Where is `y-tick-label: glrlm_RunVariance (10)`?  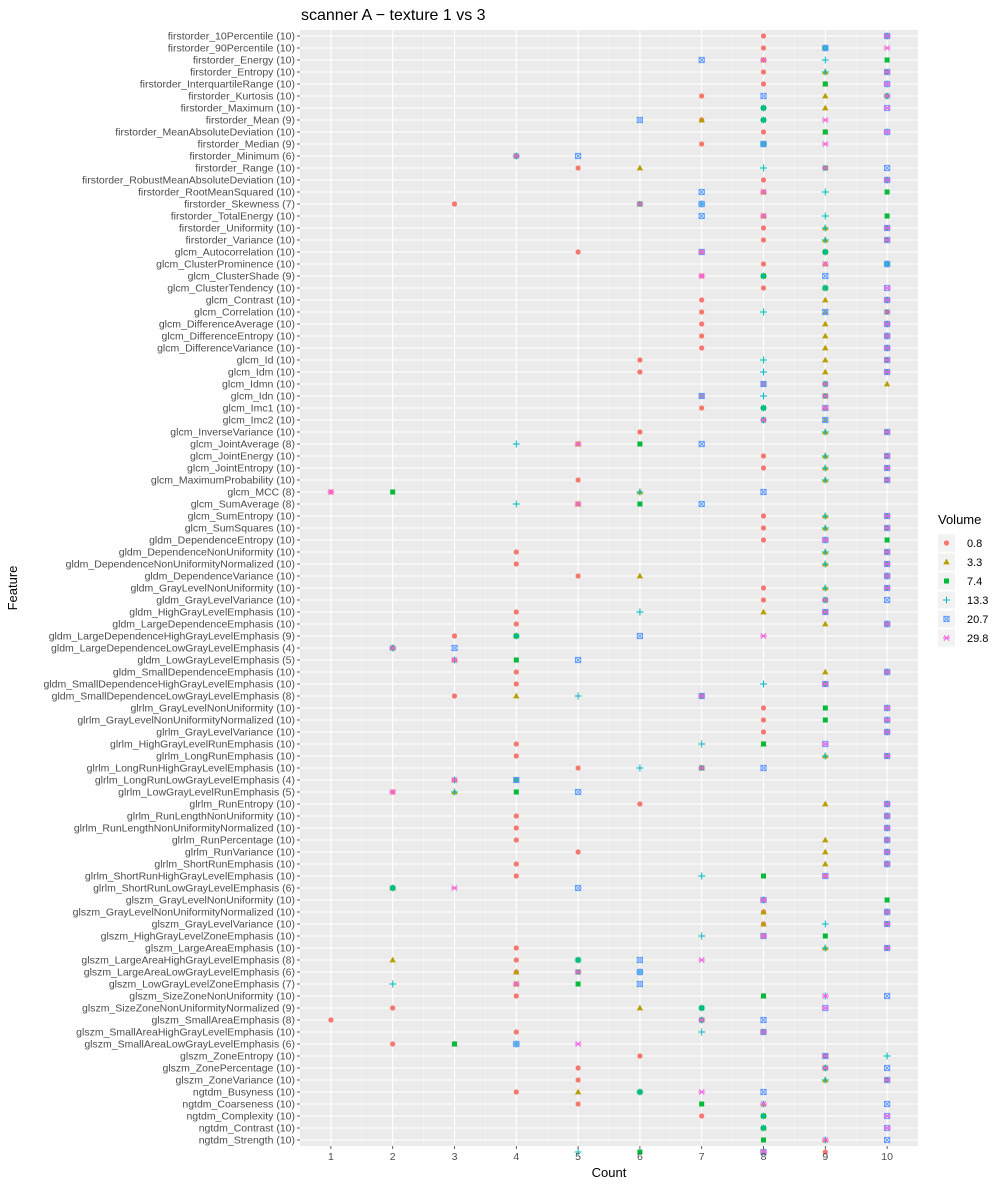 y-tick-label: glrlm_RunVariance (10) is located at coordinates (240, 853).